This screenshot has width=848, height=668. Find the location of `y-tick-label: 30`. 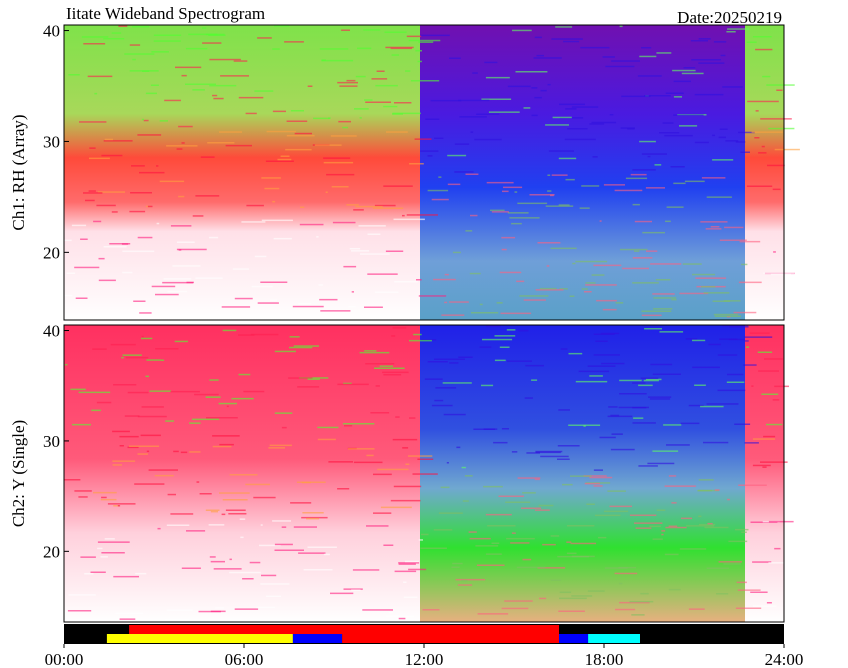

y-tick-label: 30 is located at coordinates (51, 141).